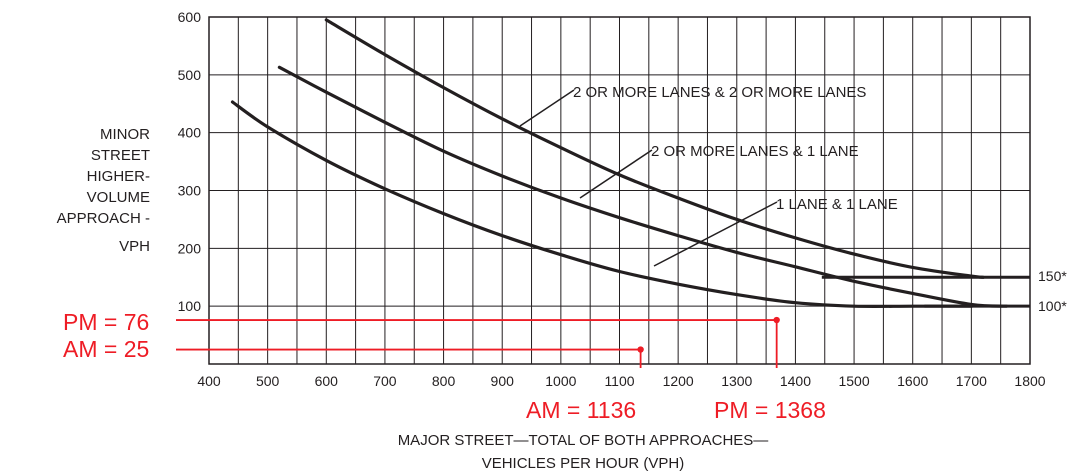 The width and height of the screenshot is (1081, 475). Describe the element at coordinates (444, 381) in the screenshot. I see `x-tick-label: 800` at that location.